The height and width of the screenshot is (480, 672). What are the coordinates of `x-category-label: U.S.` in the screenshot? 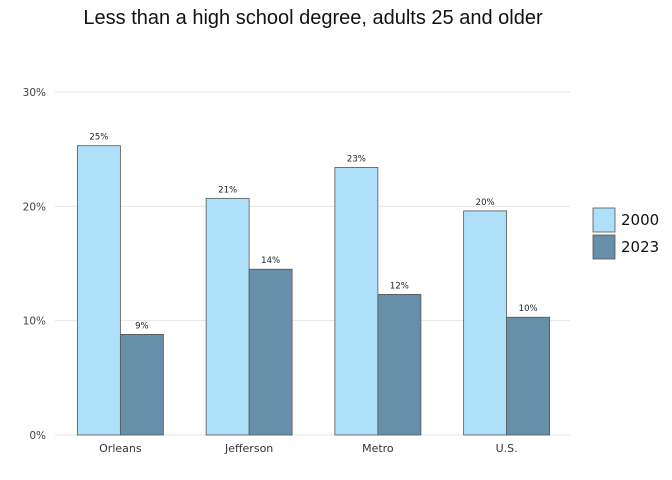 It's located at (507, 448).